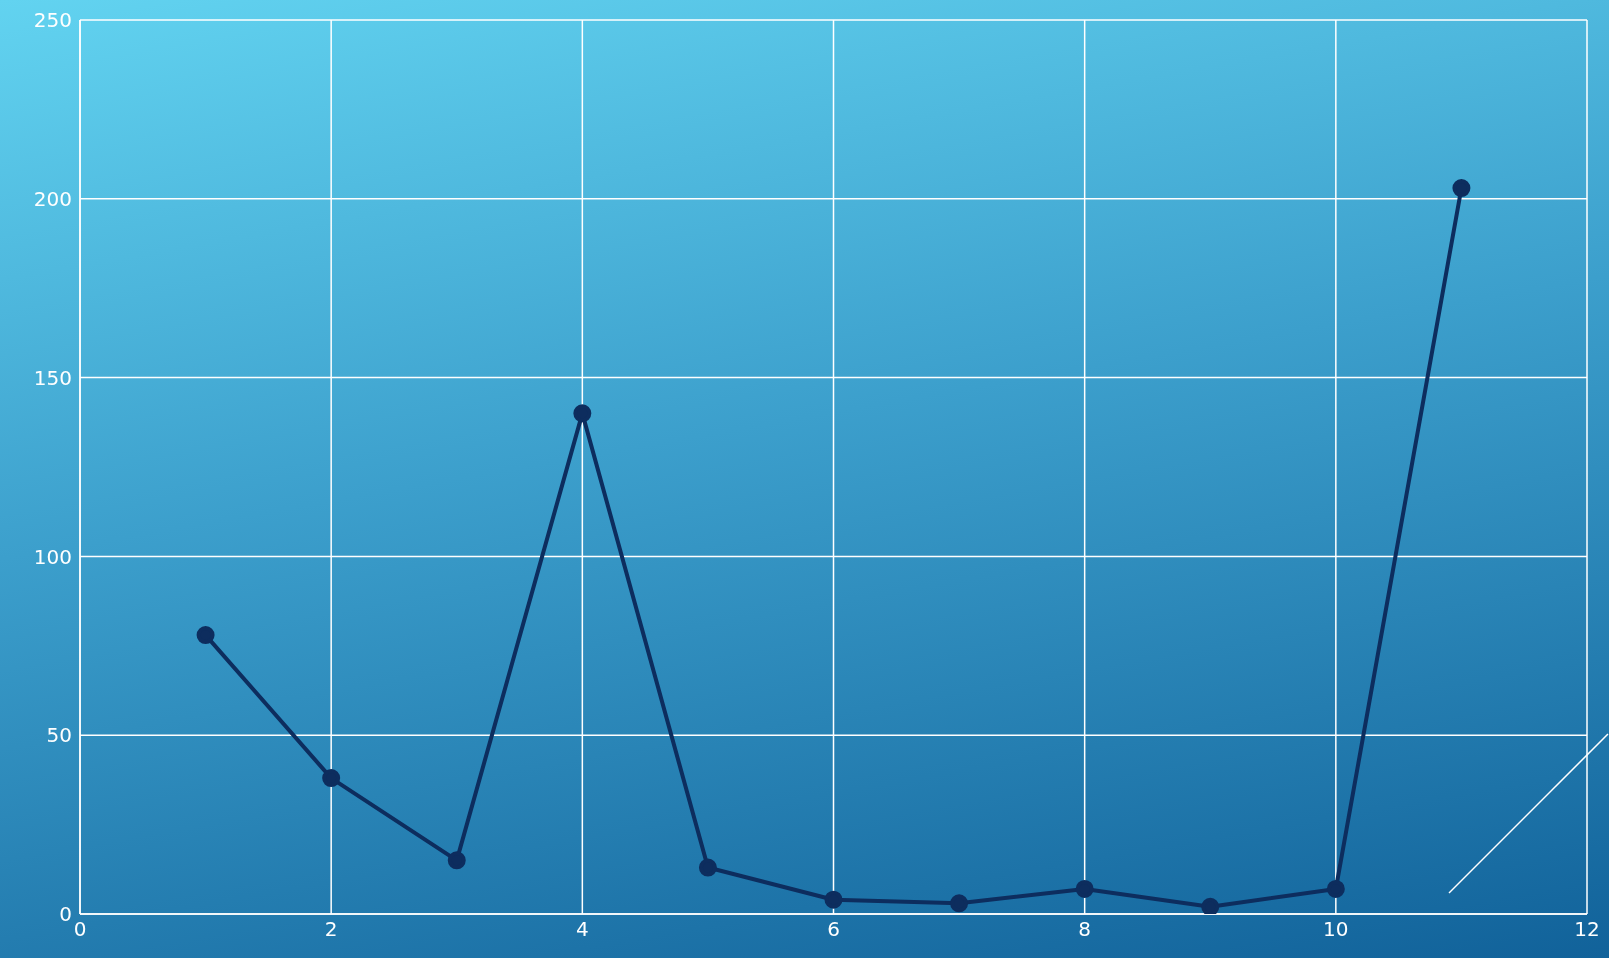  I want to click on y-tick-label: 100, so click(52, 556).